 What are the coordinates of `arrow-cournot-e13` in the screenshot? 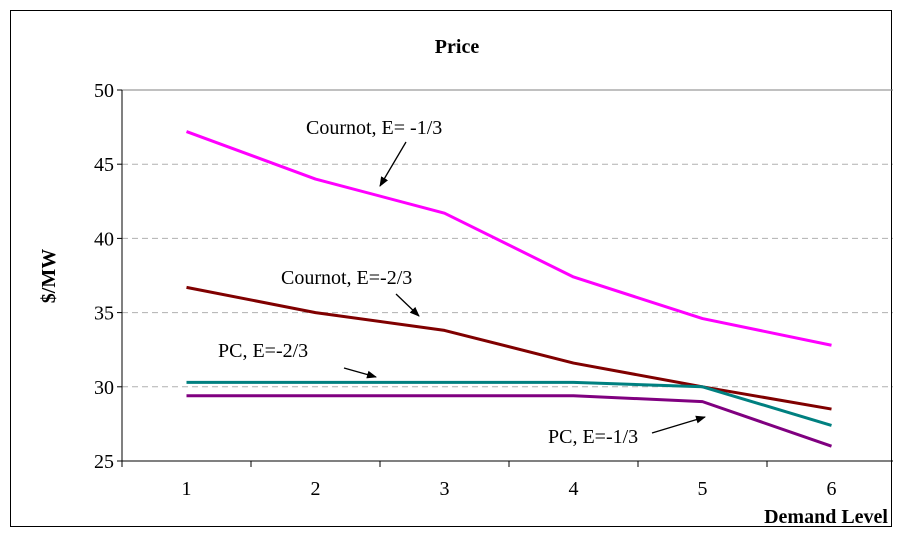 It's located at (393, 164).